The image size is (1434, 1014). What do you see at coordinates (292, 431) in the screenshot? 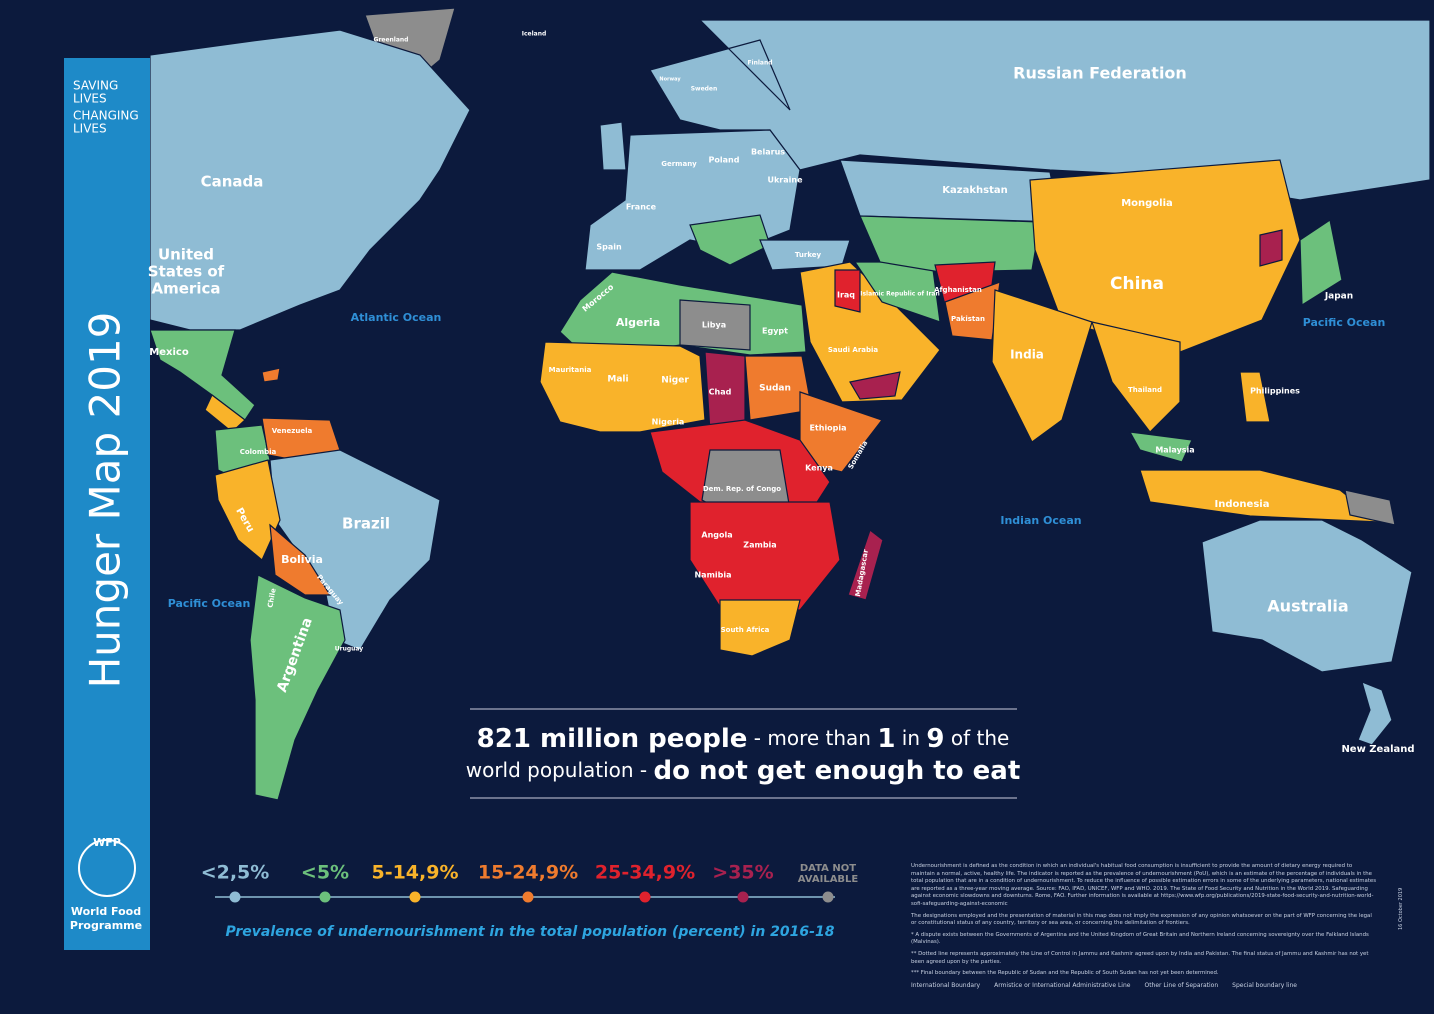
I see `map-label: Venezuela` at bounding box center [292, 431].